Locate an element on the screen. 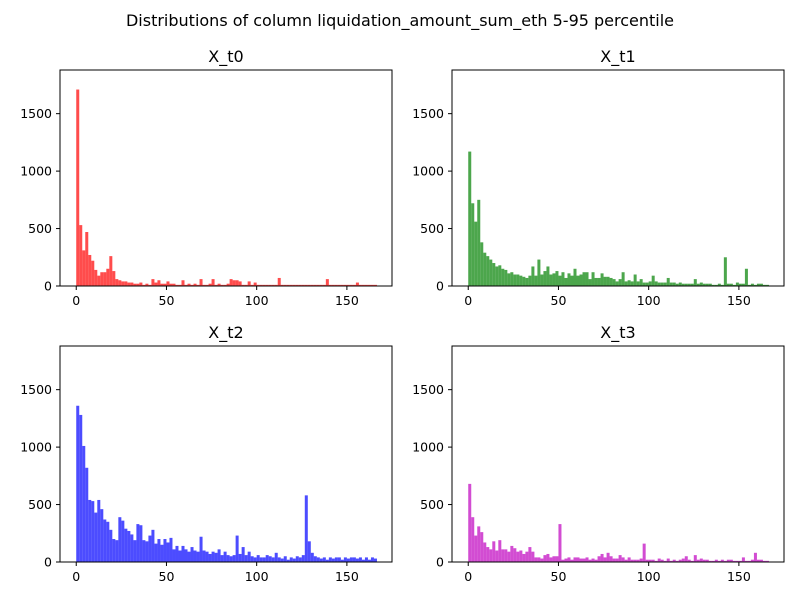 This screenshot has width=800, height=600. subplot-title: X_t1 is located at coordinates (617, 57).